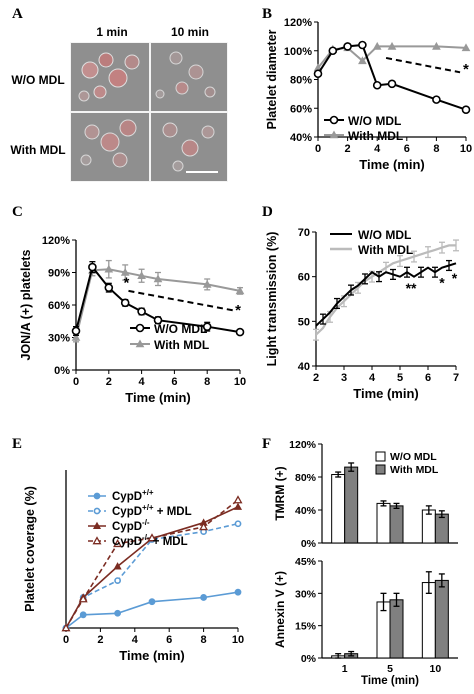 The image size is (474, 694). Describe the element at coordinates (17, 212) in the screenshot. I see `panel-letter-c: C` at that location.